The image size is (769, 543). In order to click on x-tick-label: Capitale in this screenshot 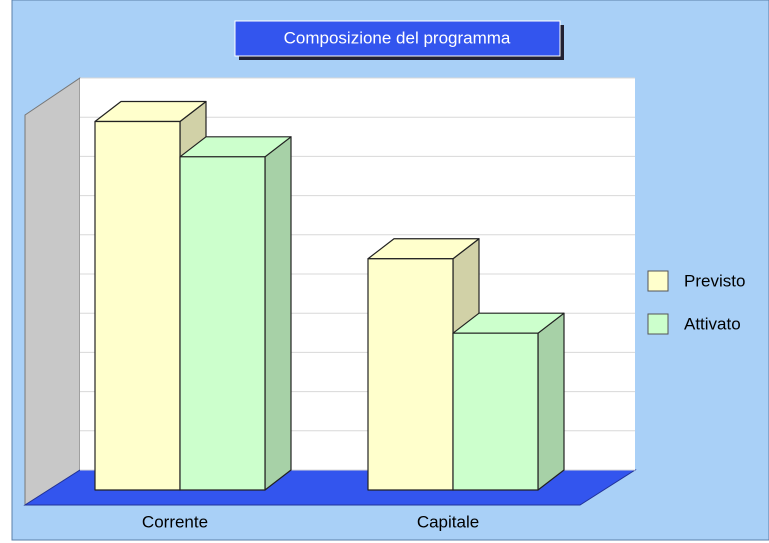, I will do `click(448, 521)`.